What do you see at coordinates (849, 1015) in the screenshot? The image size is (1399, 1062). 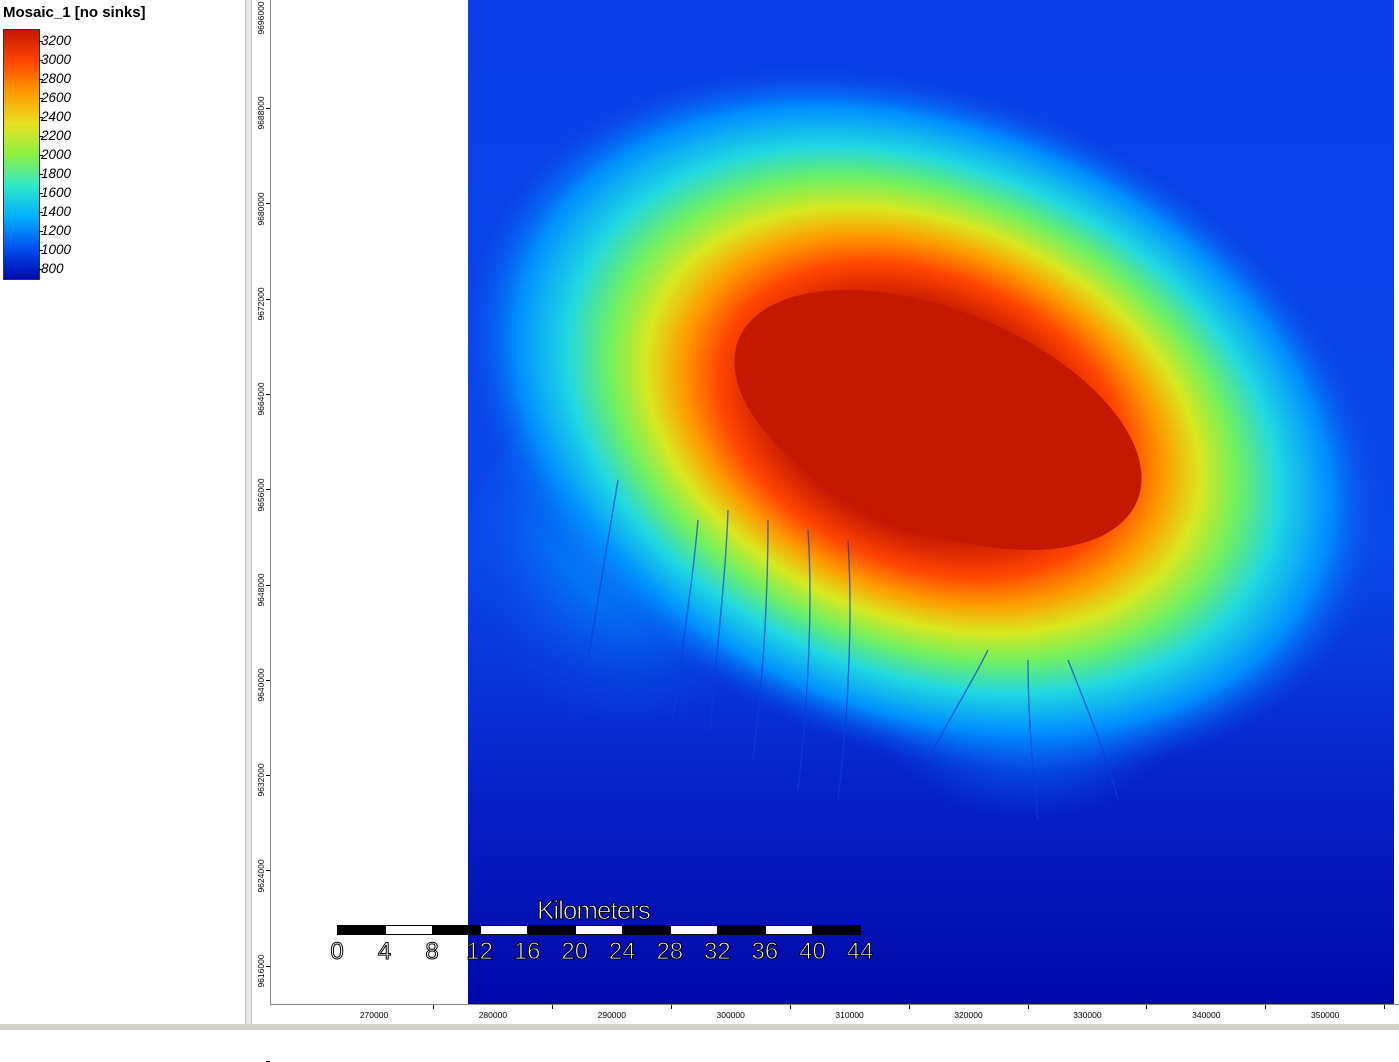 I see `x-axis-label: 310000` at bounding box center [849, 1015].